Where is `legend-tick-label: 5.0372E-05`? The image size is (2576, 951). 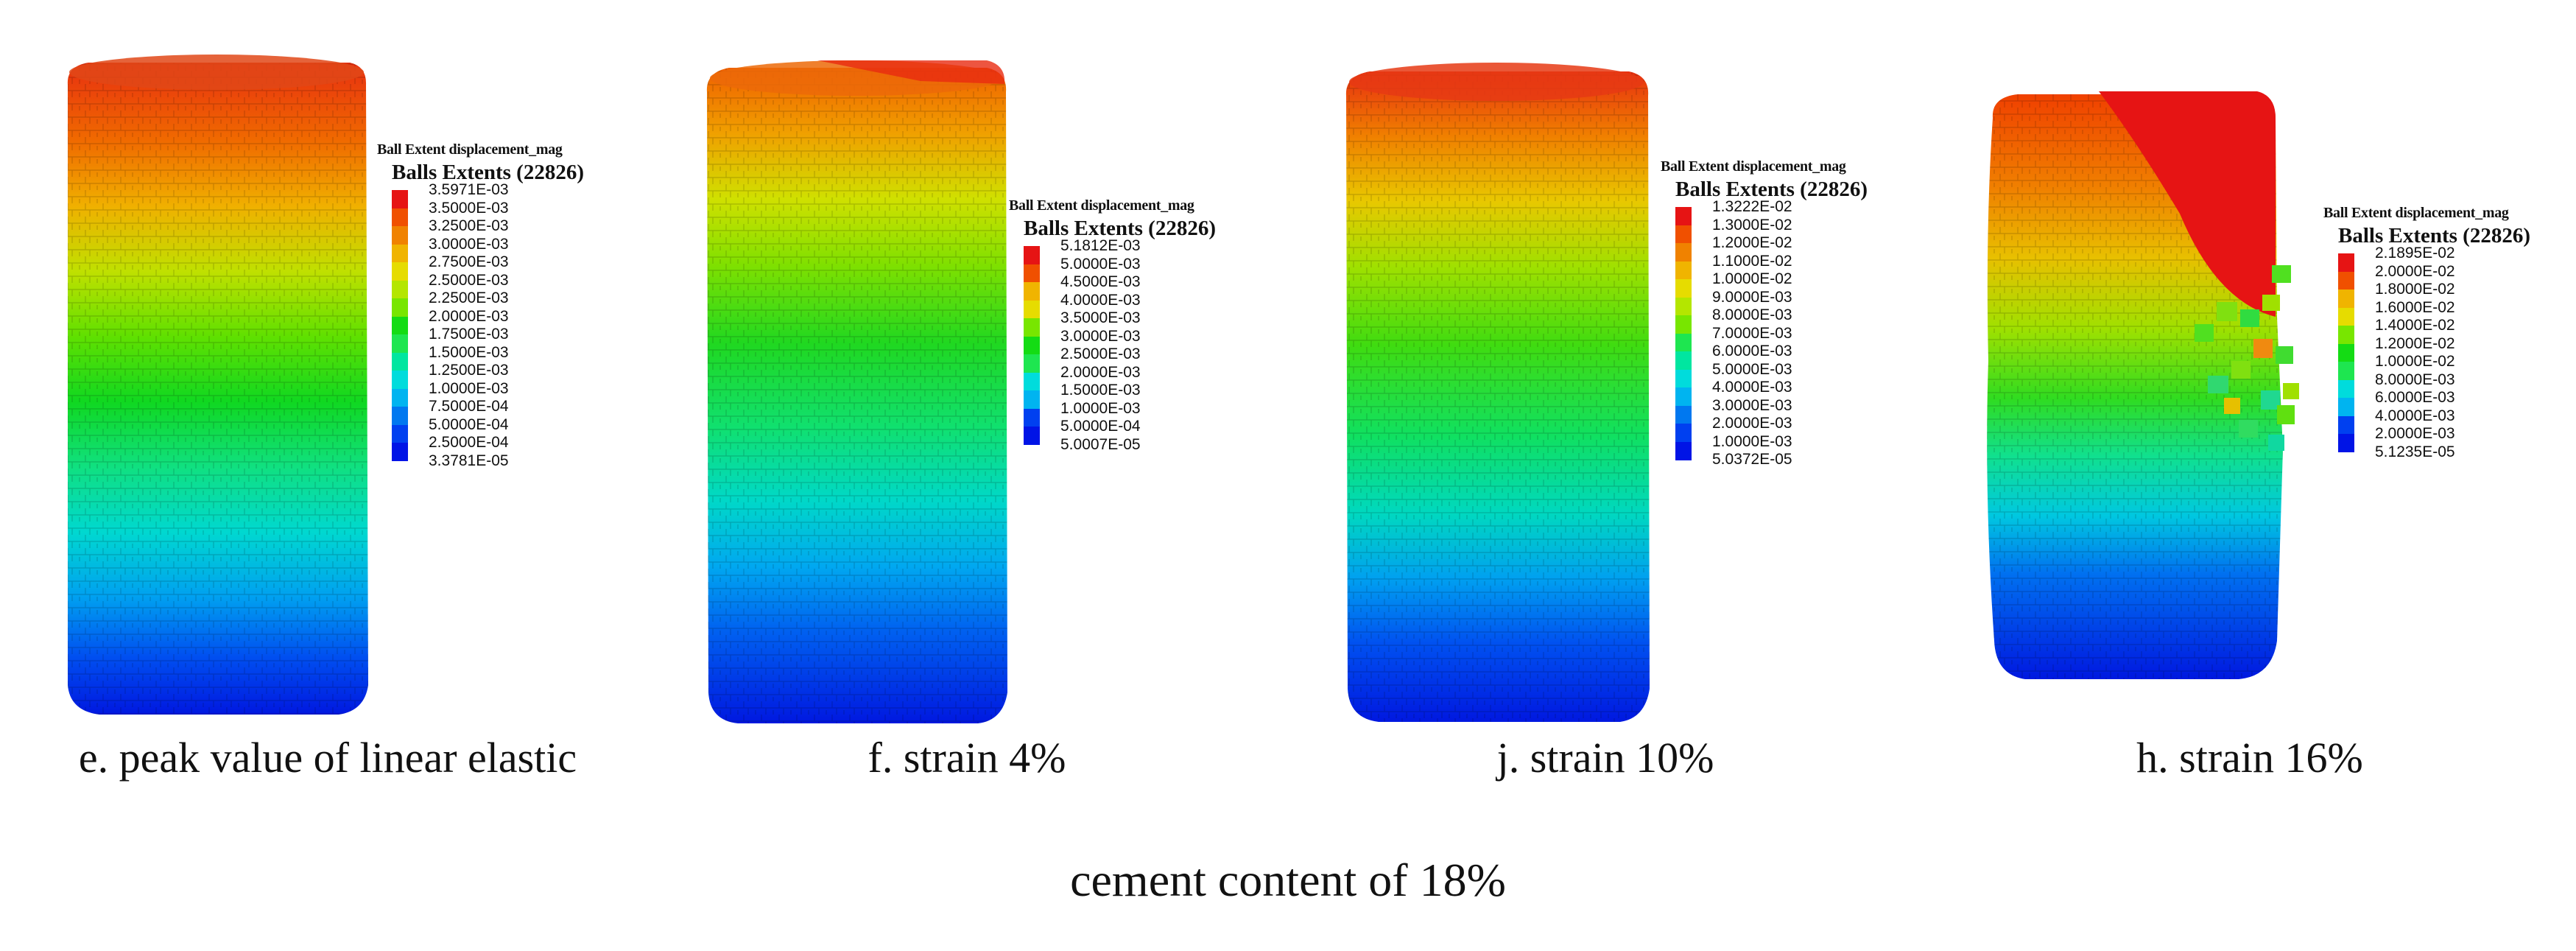
legend-tick-label: 5.0372E-05 is located at coordinates (1752, 459).